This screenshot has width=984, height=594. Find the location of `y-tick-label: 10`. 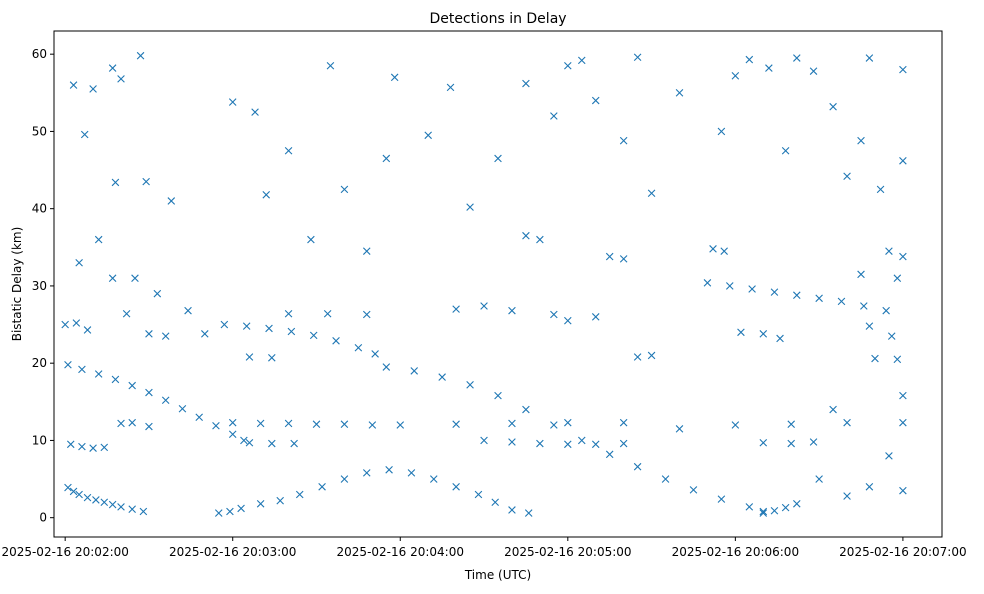

y-tick-label: 10 is located at coordinates (39, 440).